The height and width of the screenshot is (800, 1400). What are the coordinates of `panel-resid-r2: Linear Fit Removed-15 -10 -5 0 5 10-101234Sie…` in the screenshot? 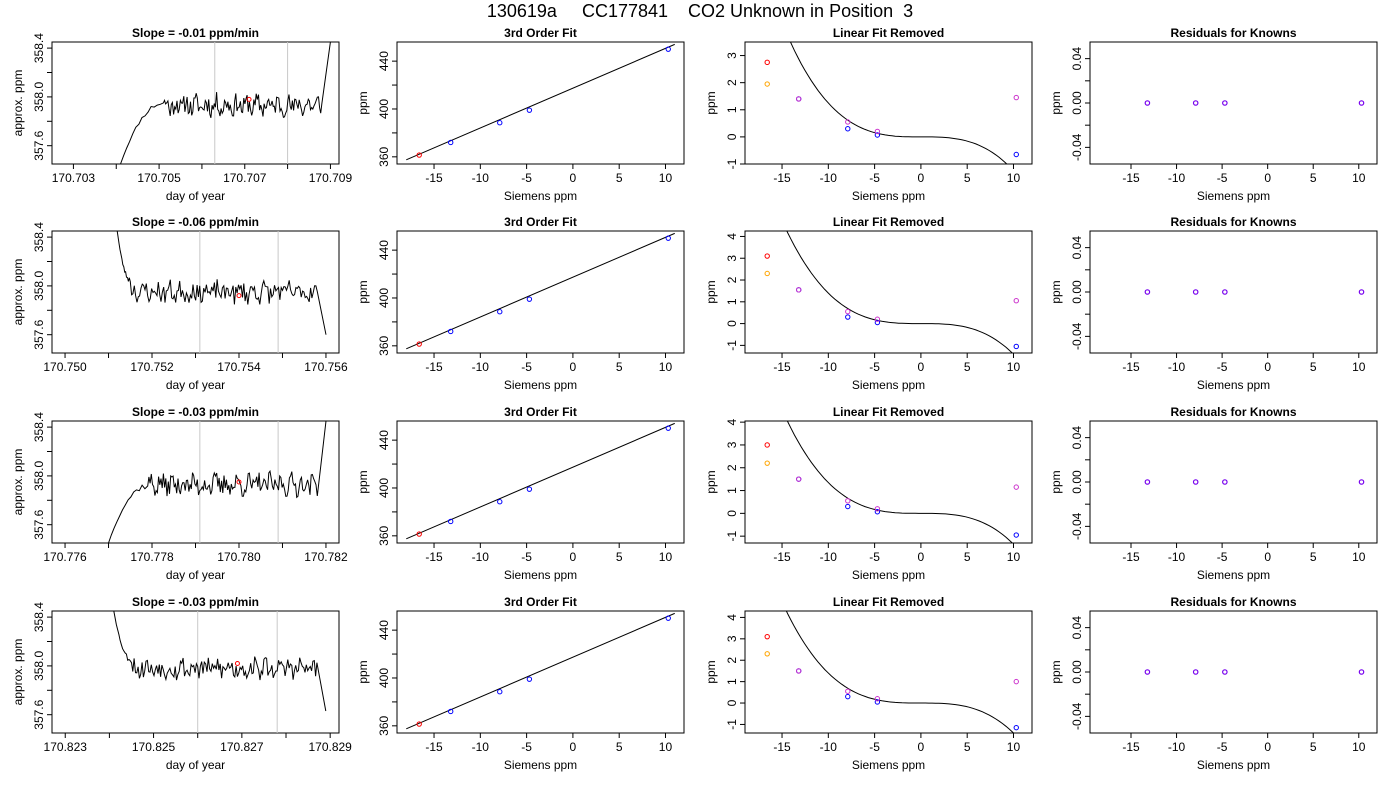 It's located at (868, 303).